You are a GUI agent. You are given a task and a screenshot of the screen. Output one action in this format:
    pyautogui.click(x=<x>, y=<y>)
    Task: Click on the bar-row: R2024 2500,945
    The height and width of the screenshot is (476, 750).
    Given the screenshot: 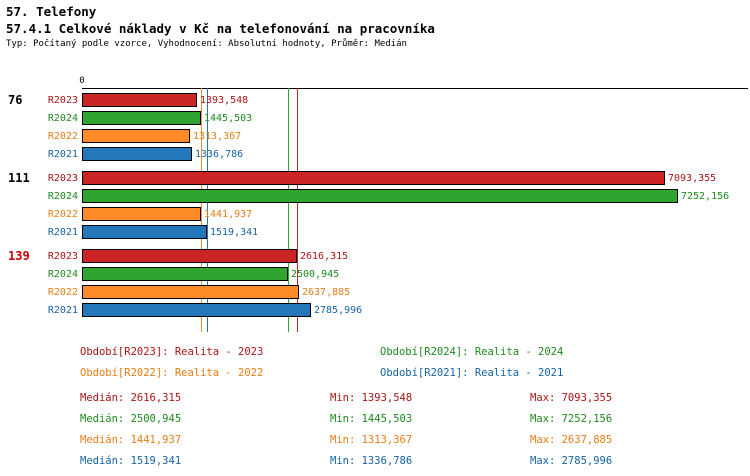 What is the action you would take?
    pyautogui.click(x=375, y=274)
    